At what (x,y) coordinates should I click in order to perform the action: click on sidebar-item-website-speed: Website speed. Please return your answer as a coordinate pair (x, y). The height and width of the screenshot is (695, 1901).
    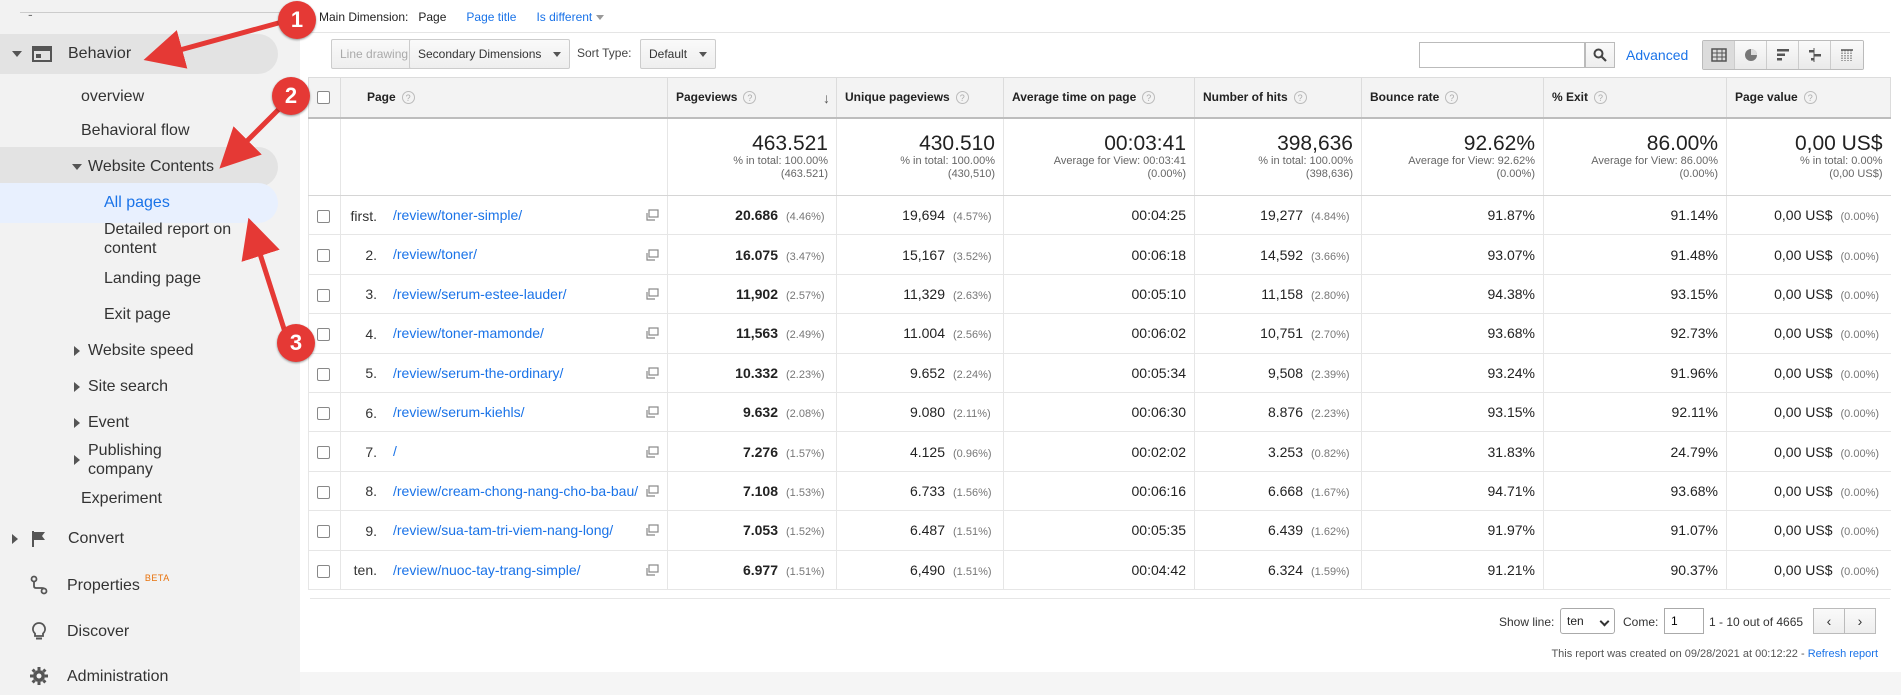
    Looking at the image, I should click on (134, 350).